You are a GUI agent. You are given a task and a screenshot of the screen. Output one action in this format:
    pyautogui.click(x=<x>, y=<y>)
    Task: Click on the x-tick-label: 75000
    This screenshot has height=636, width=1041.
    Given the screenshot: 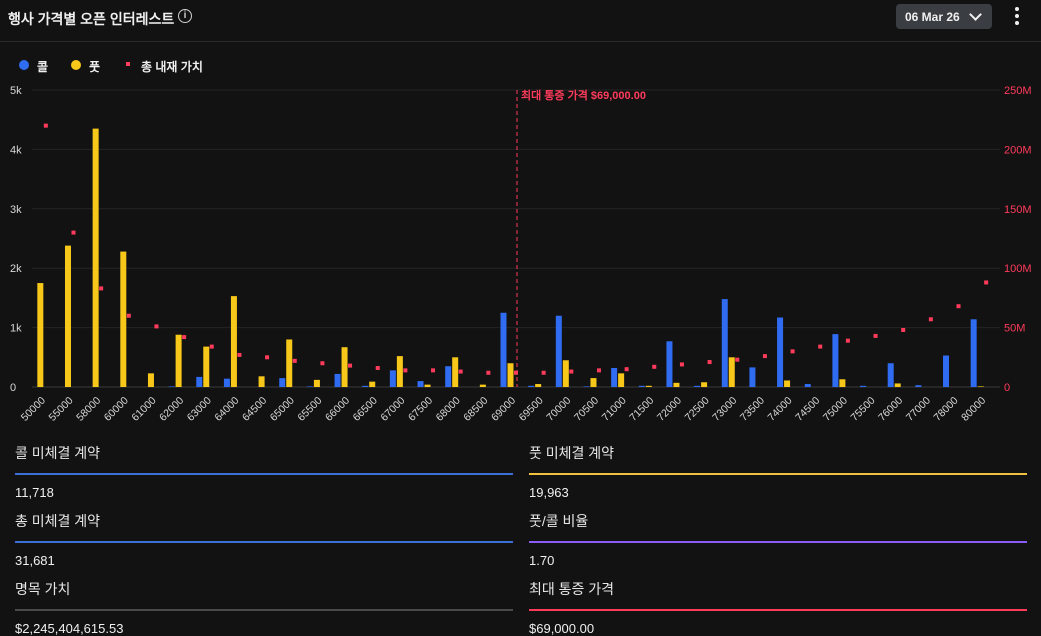 What is the action you would take?
    pyautogui.click(x=835, y=409)
    